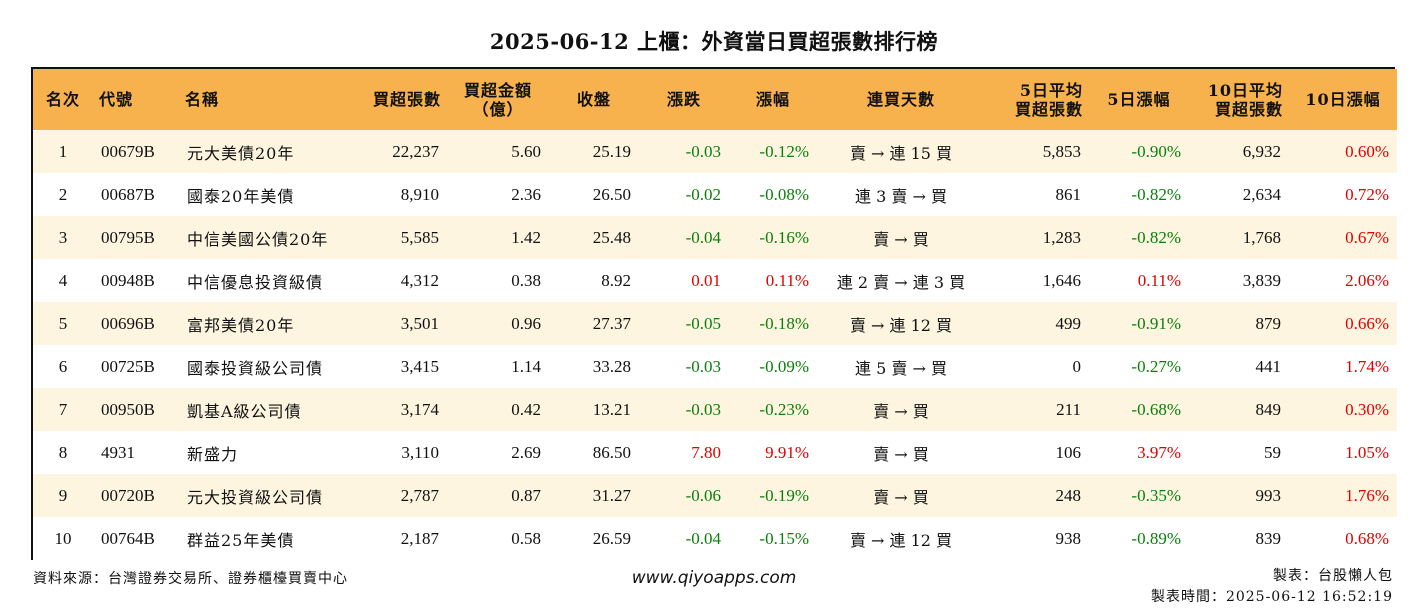 This screenshot has width=1428, height=612. Describe the element at coordinates (128, 538) in the screenshot. I see `cell-code: 00764B` at that location.